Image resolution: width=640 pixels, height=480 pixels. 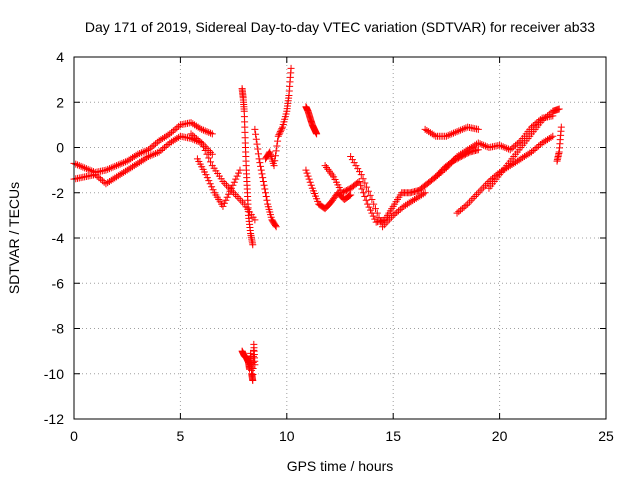 What do you see at coordinates (218, 182) in the screenshot?
I see `series-track-d` at bounding box center [218, 182].